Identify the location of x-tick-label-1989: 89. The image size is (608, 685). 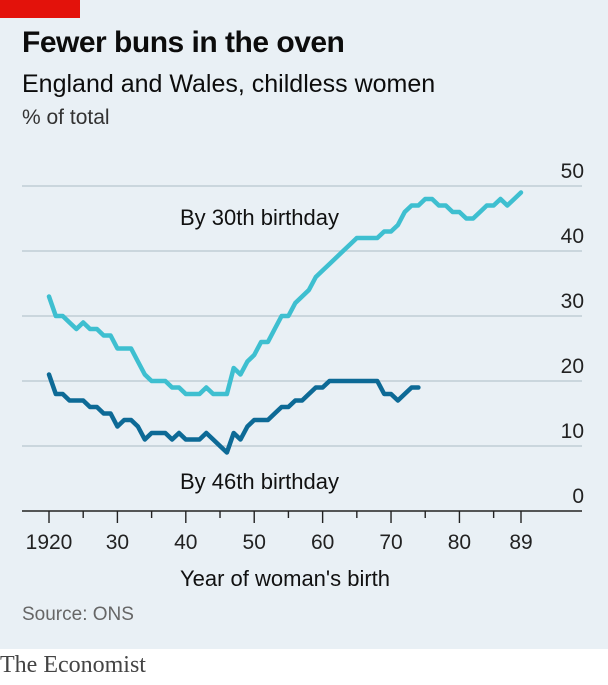
(520, 542).